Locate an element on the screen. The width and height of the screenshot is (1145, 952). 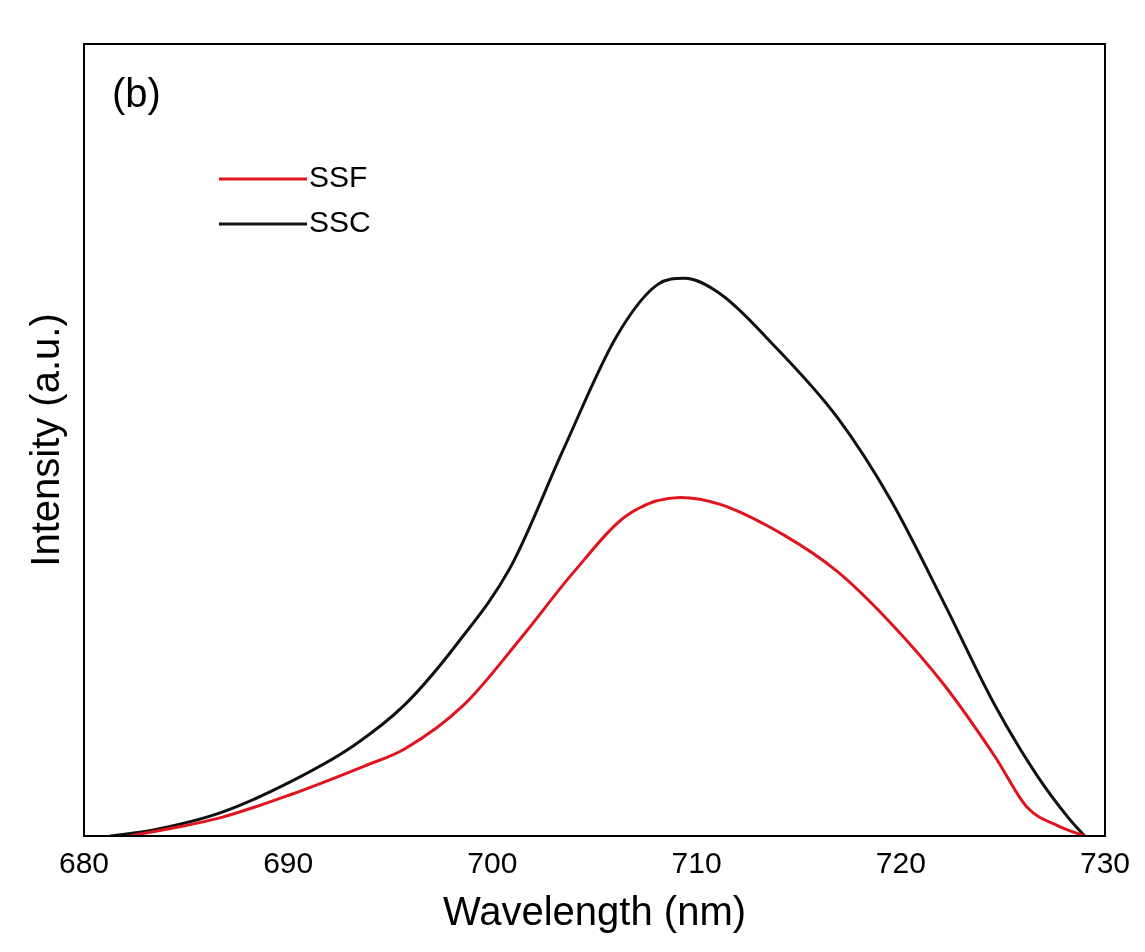
x-tick-label: 720 is located at coordinates (900, 863).